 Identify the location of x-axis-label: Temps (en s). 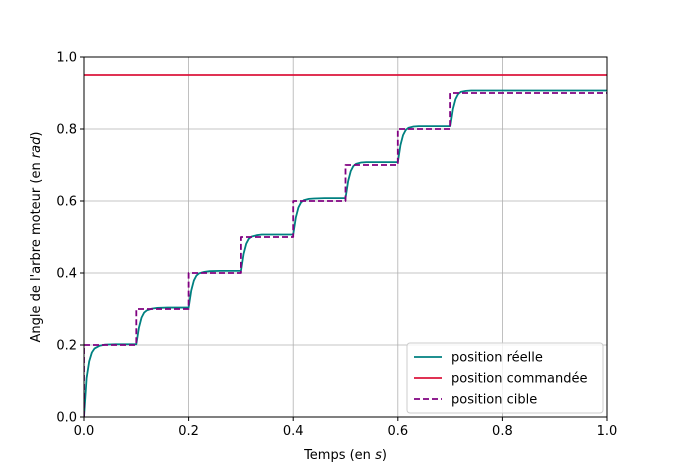
(345, 455).